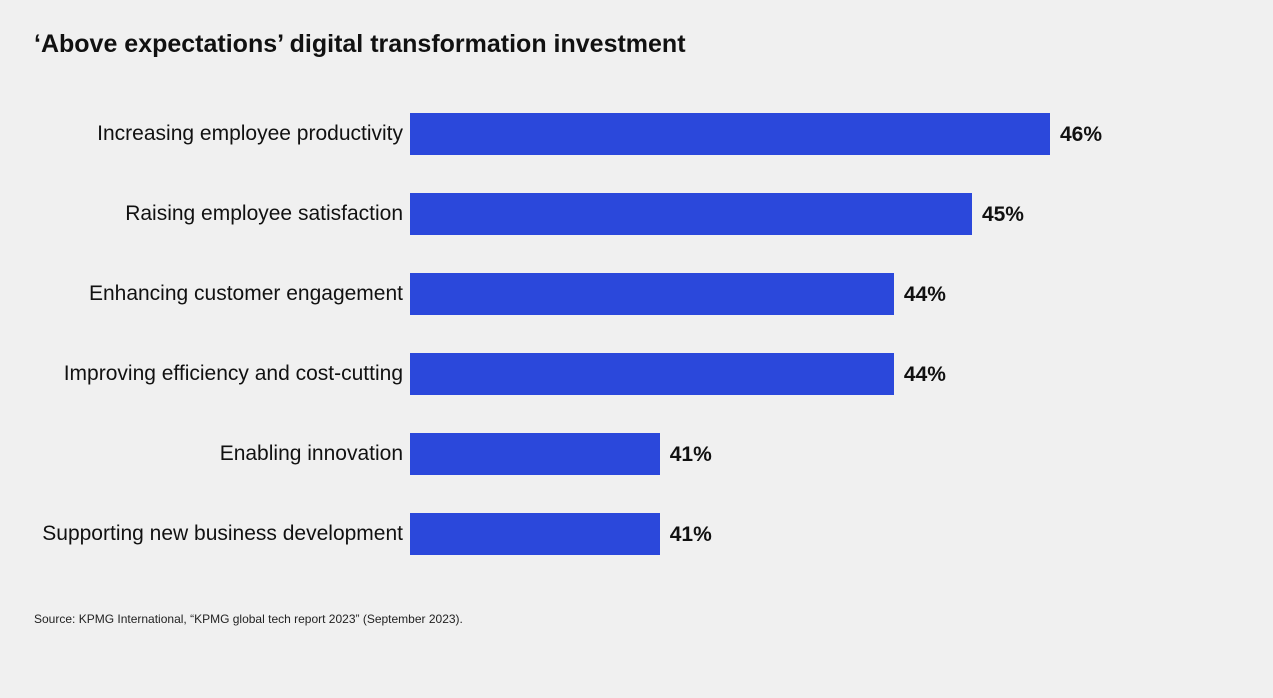  Describe the element at coordinates (264, 213) in the screenshot. I see `category-label: Raising employee satisfaction` at that location.